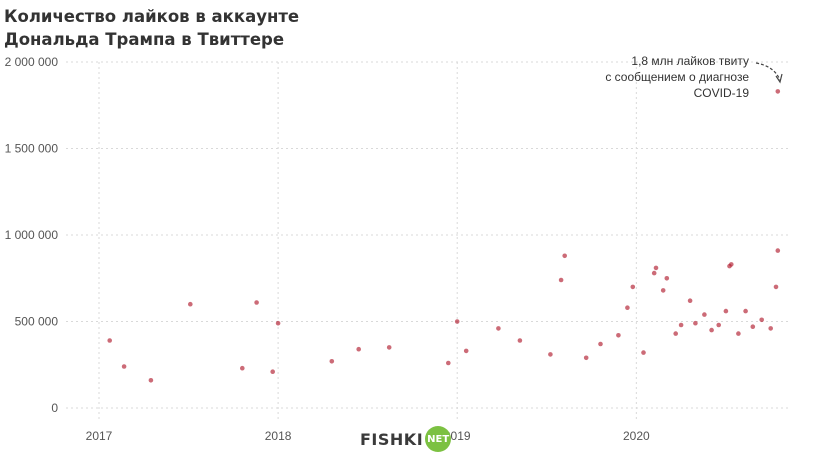 The image size is (825, 464). Describe the element at coordinates (32, 149) in the screenshot. I see `y-tick-label: 1 500 000` at that location.